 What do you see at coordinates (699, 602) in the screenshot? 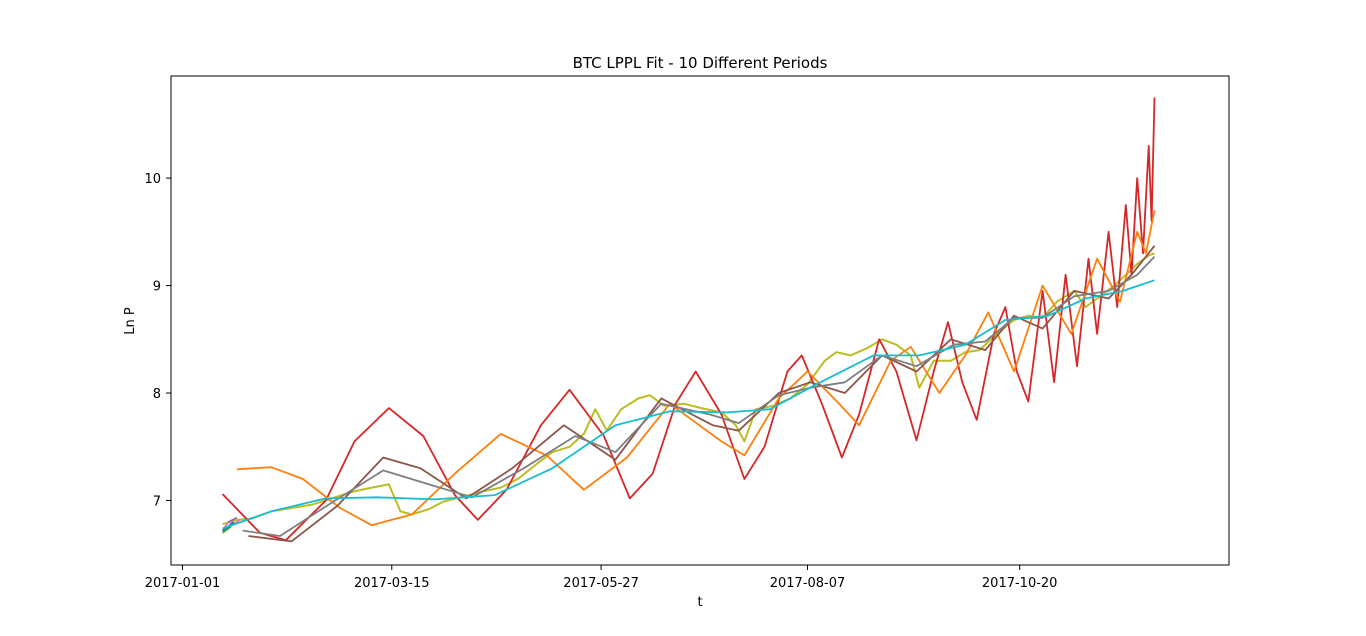
I see `x-axis-label: t` at bounding box center [699, 602].